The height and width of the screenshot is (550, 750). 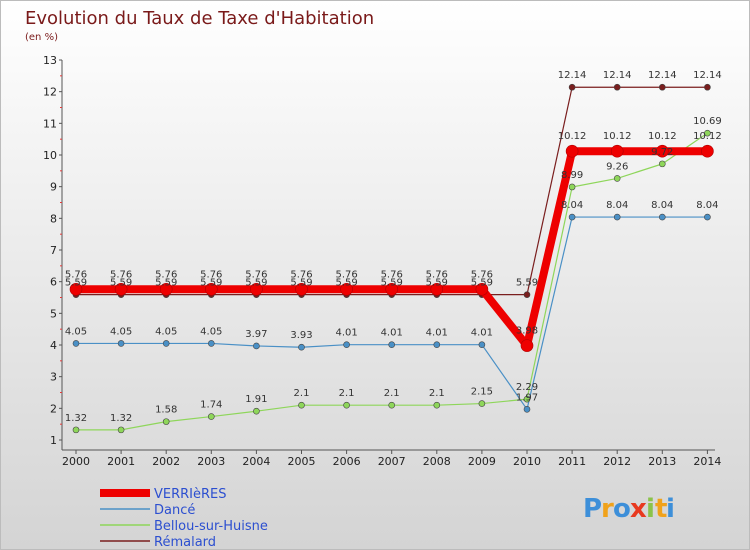 I want to click on legend-item: VERRIèRES, so click(x=163, y=494).